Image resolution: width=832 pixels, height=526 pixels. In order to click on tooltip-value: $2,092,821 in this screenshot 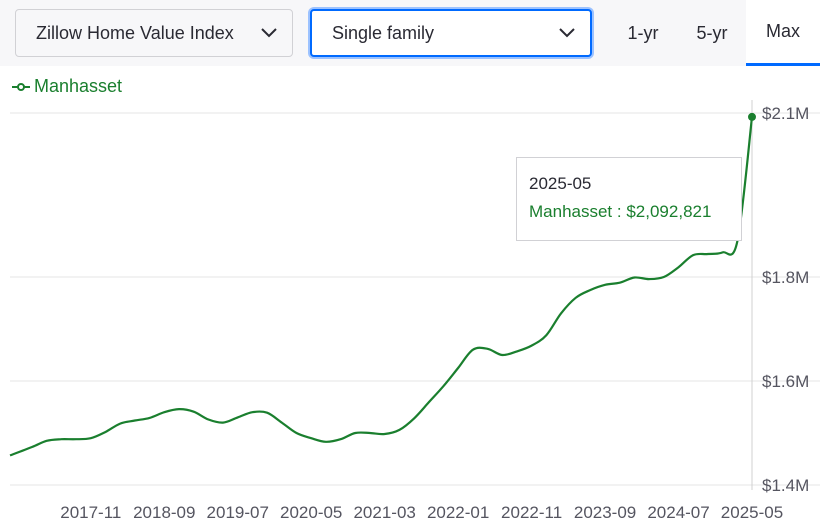, I will do `click(669, 211)`.